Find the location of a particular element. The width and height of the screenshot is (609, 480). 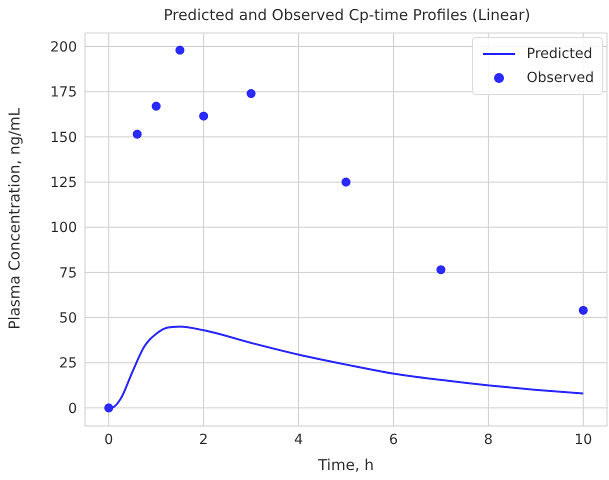

legend-label: Predicted is located at coordinates (559, 54).